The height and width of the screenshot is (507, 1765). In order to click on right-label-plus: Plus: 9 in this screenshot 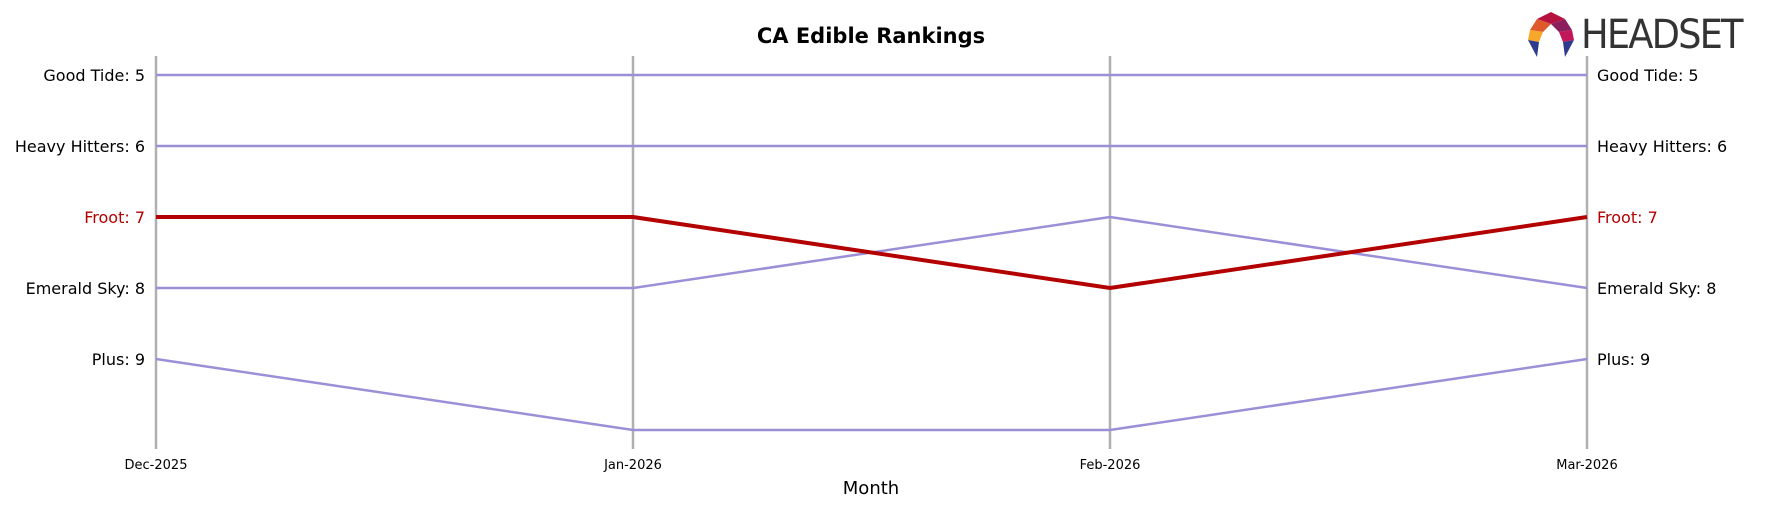, I will do `click(1623, 359)`.